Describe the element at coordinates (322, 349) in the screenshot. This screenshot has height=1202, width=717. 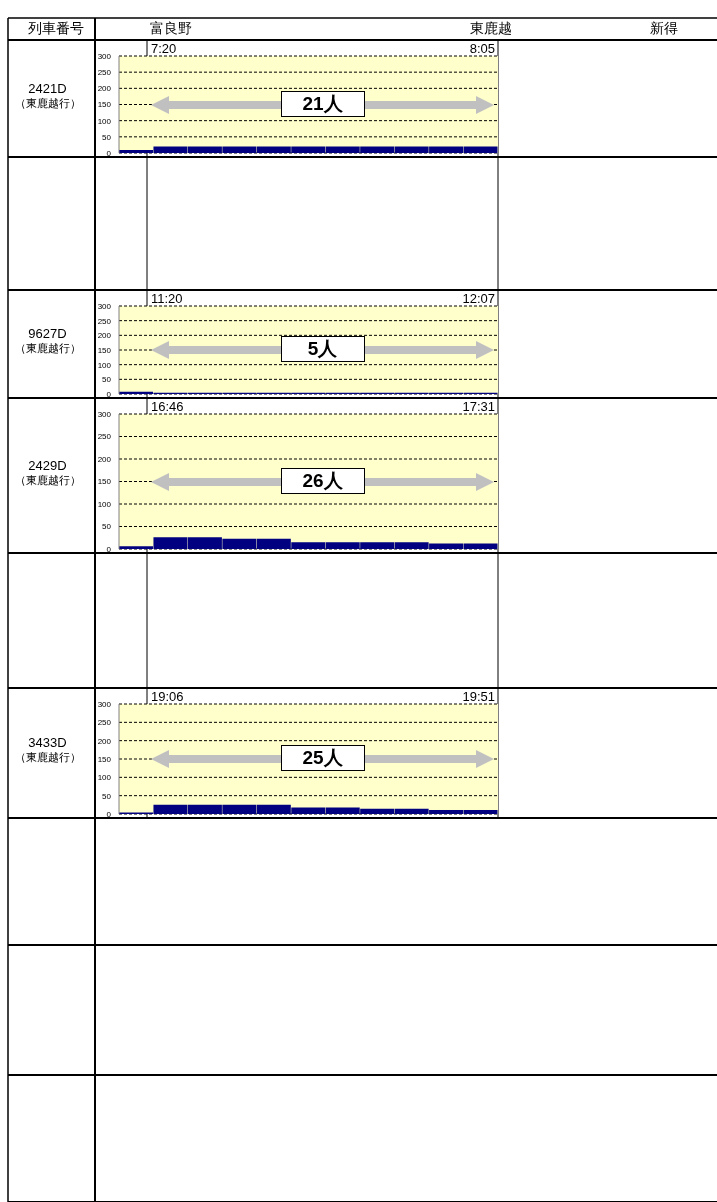
I see `annotation: 5人` at that location.